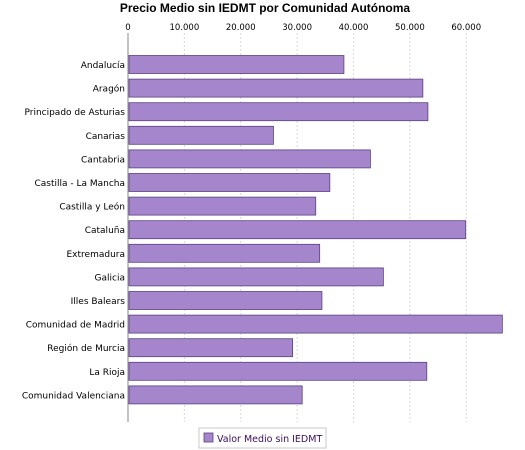 Image resolution: width=525 pixels, height=450 pixels. I want to click on x-tick-label: 50.000, so click(410, 28).